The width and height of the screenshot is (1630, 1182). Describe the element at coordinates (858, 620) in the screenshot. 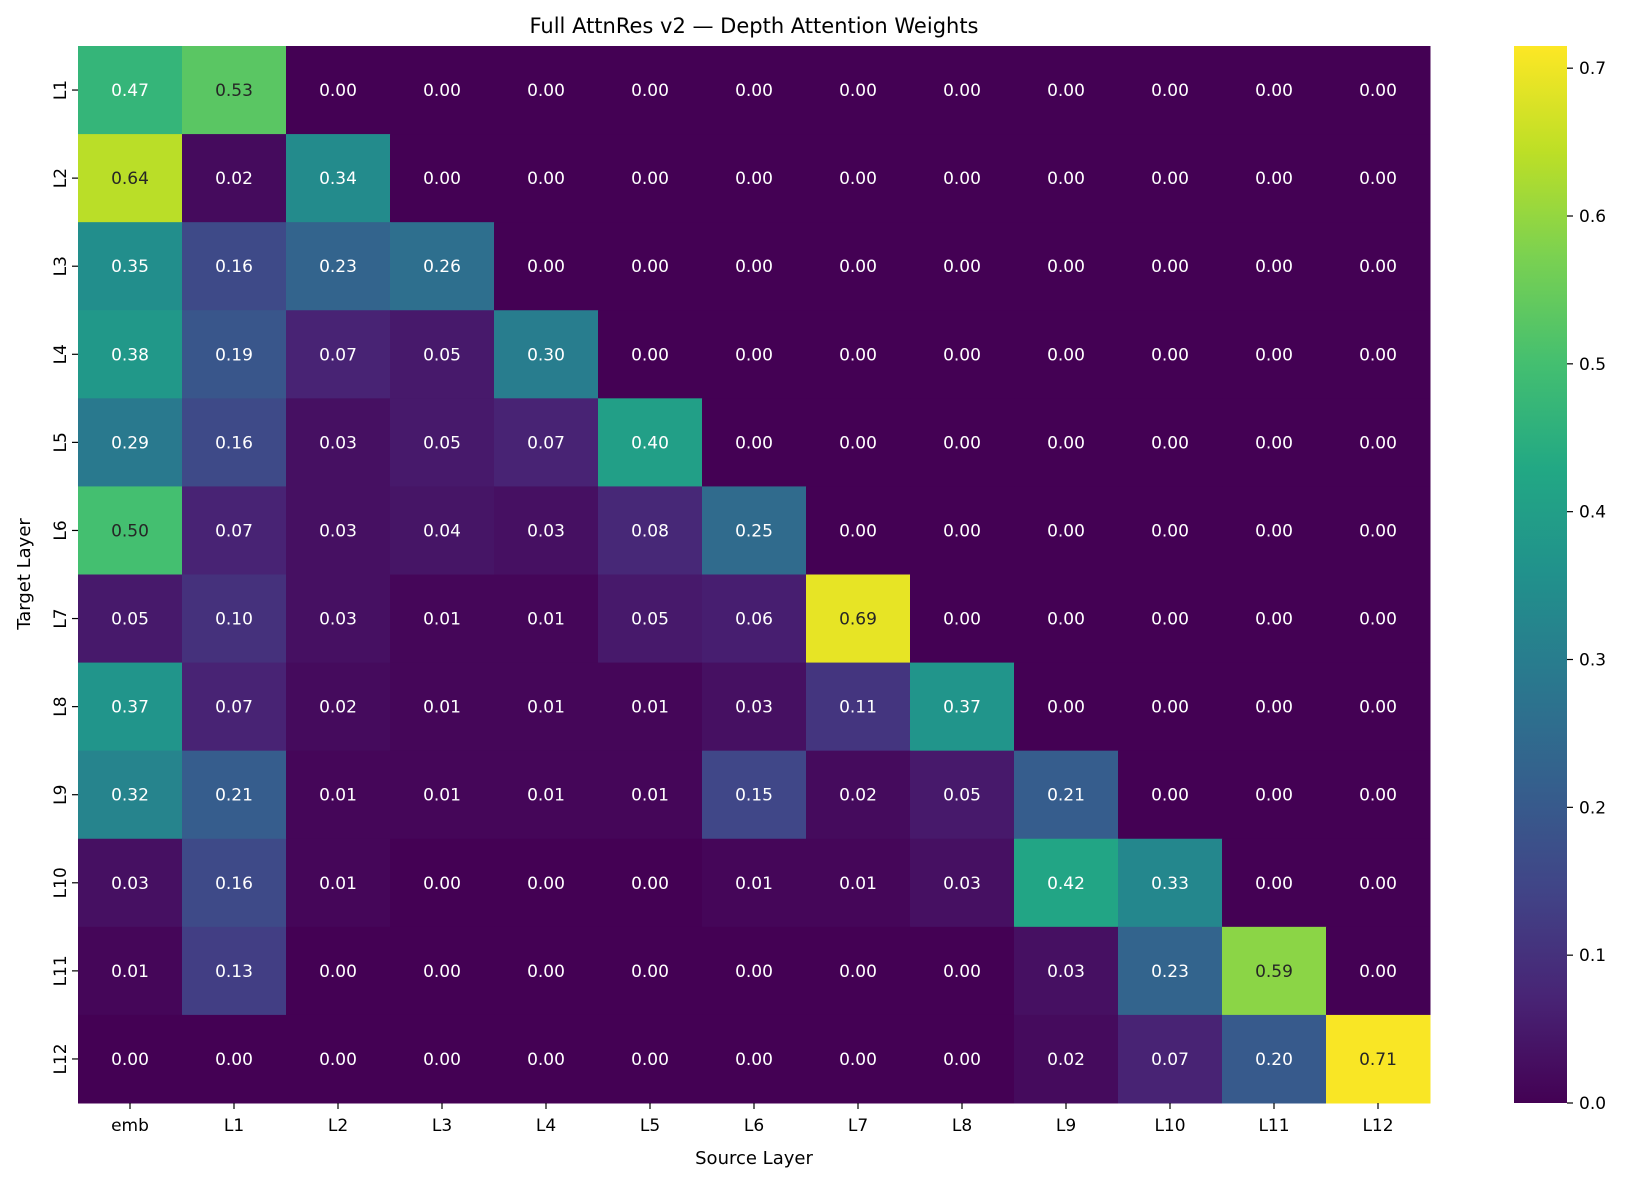

I see `cell-annotation: 0.69` at that location.